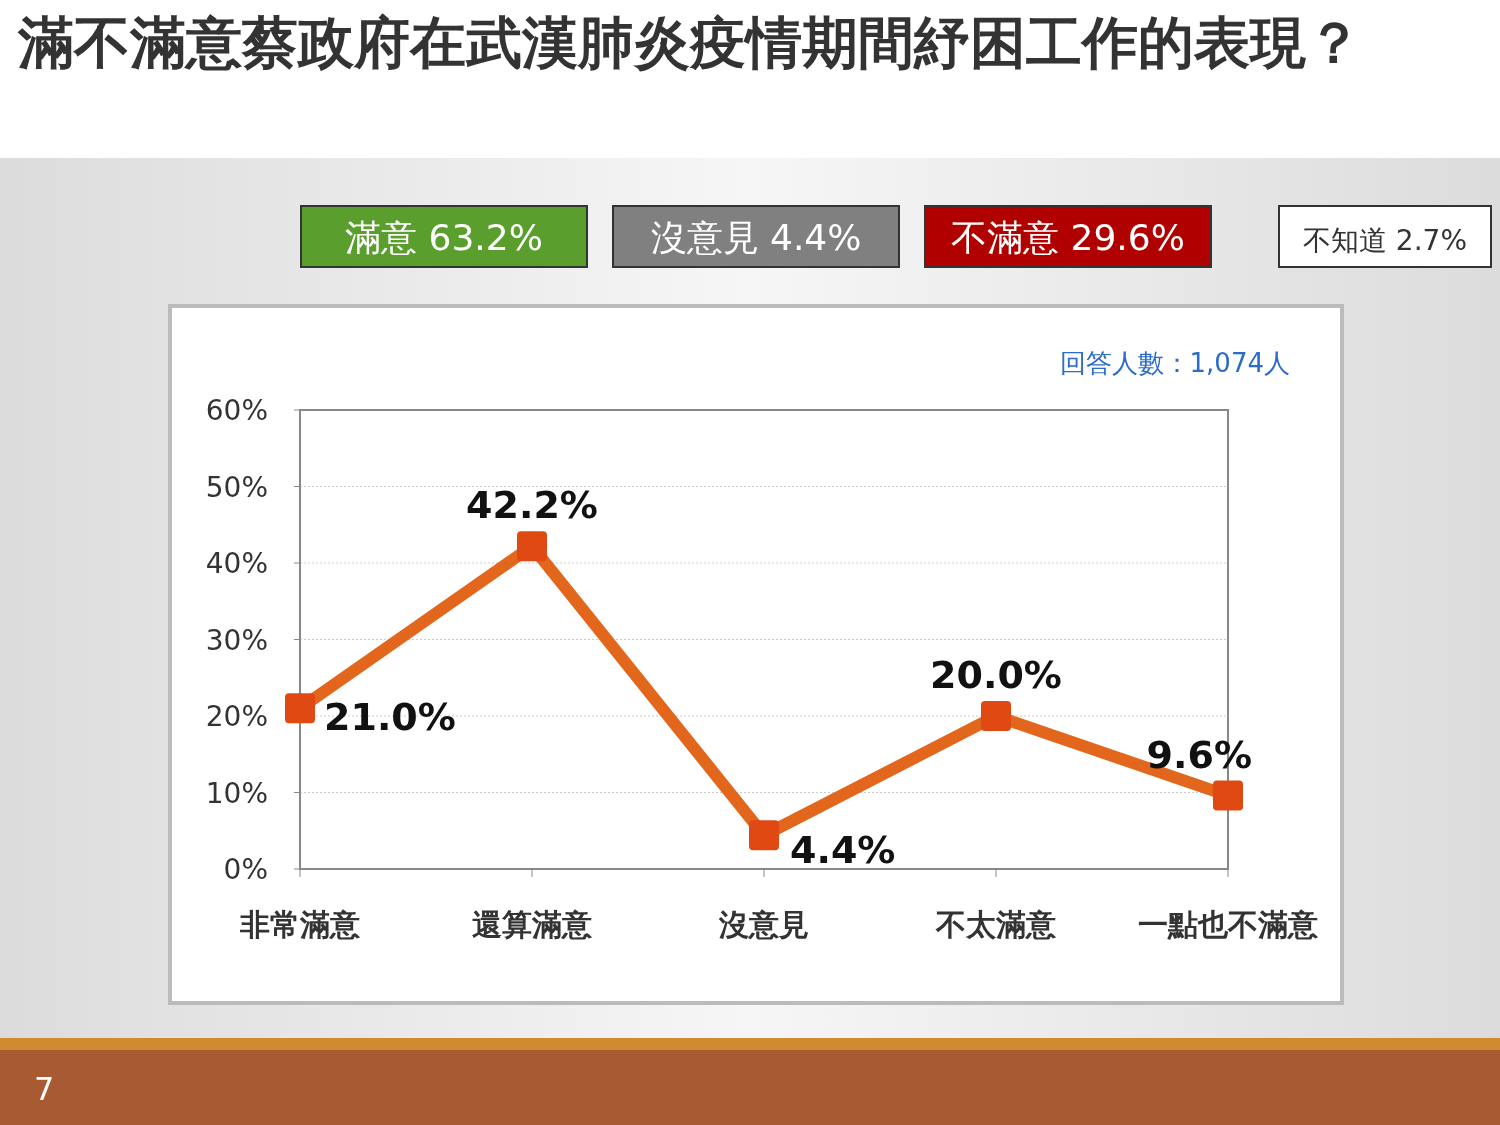  I want to click on y-tick-label: 50%, so click(236, 487).